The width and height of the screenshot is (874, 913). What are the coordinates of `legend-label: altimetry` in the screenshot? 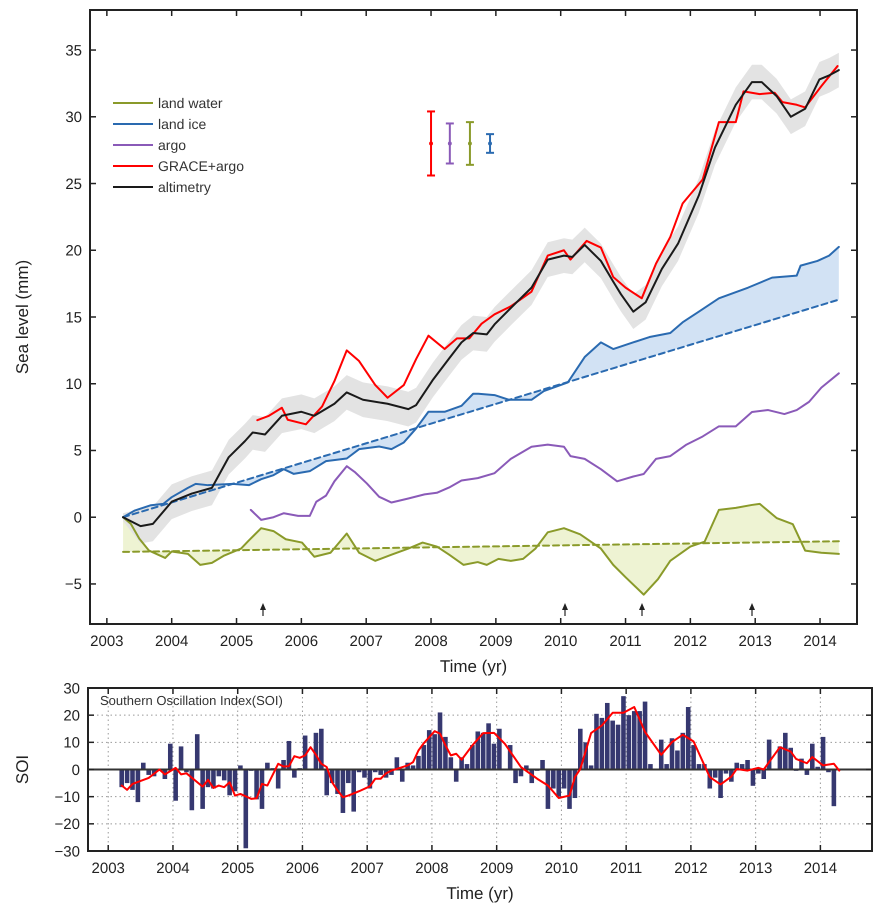 It's located at (184, 186).